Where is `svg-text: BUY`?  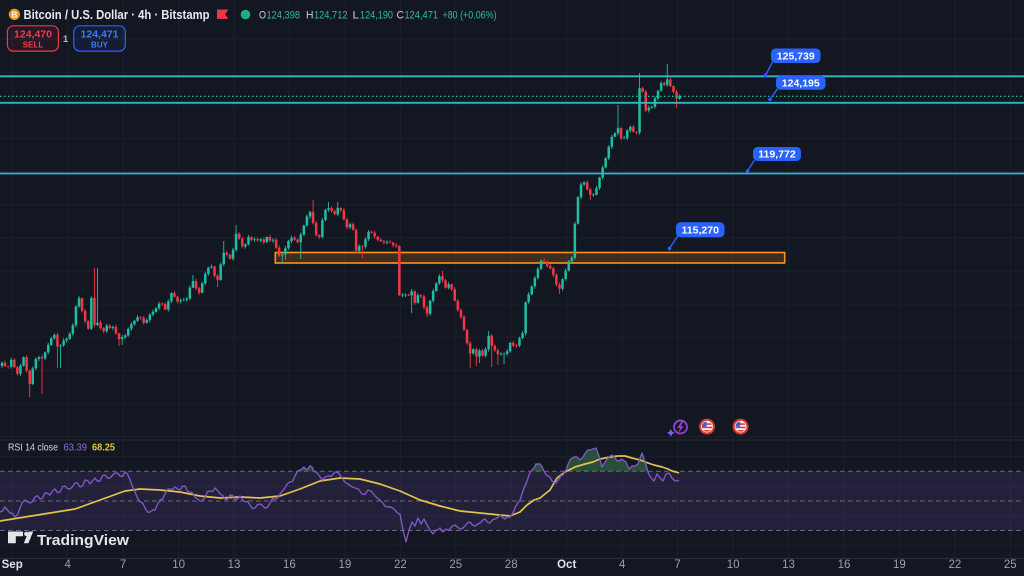 svg-text: BUY is located at coordinates (100, 45).